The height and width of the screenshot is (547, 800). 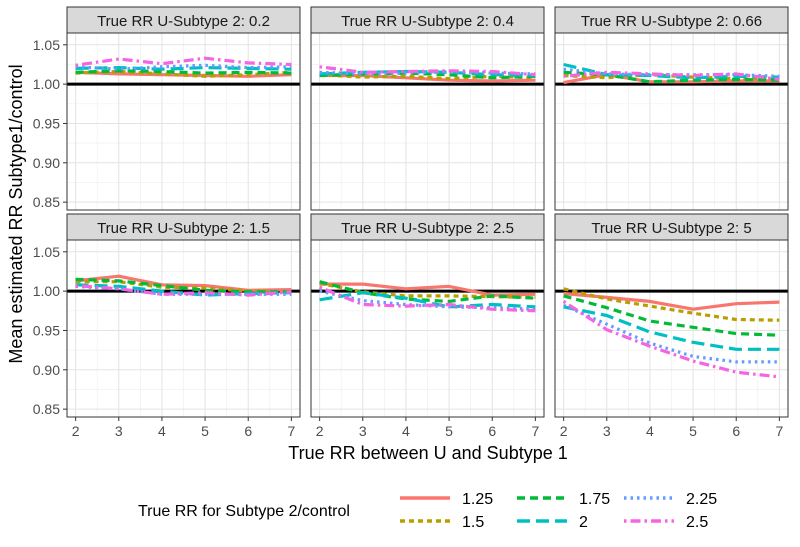 What do you see at coordinates (563, 499) in the screenshot?
I see `legend-item: 1.75` at bounding box center [563, 499].